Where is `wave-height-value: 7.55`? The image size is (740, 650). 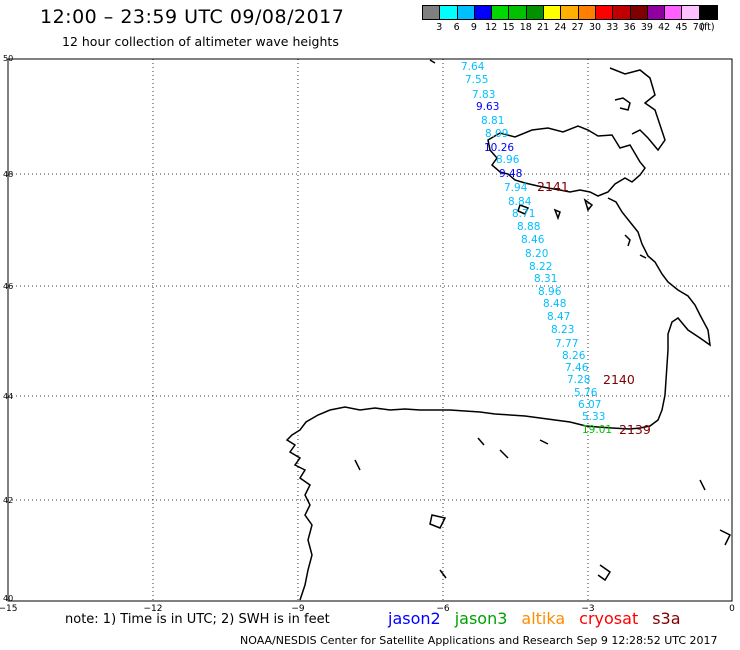 wave-height-value: 7.55 is located at coordinates (476, 80).